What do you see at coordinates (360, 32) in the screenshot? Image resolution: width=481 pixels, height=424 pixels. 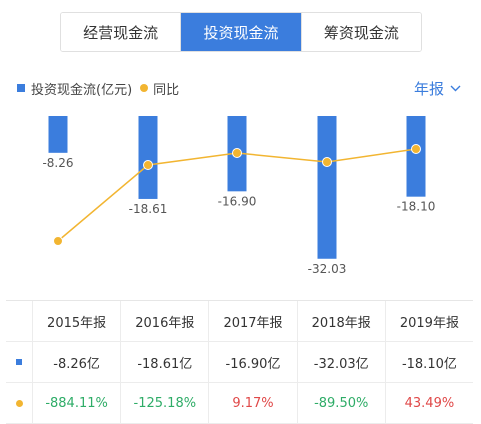 I see `tab-financing-cashflow: 筹资现金流` at bounding box center [360, 32].